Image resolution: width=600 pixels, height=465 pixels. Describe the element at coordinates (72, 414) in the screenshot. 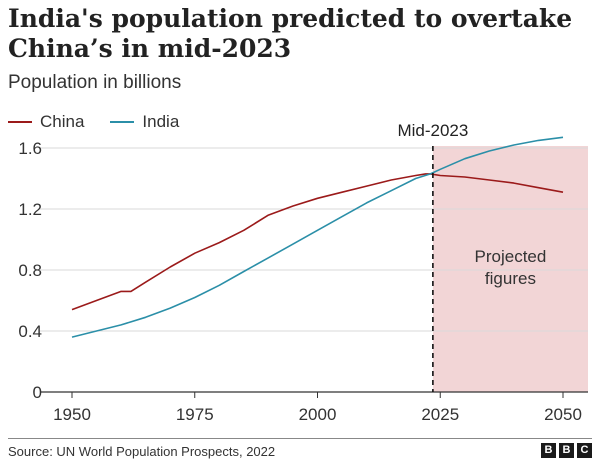

I see `x-tick-label: 1950` at that location.